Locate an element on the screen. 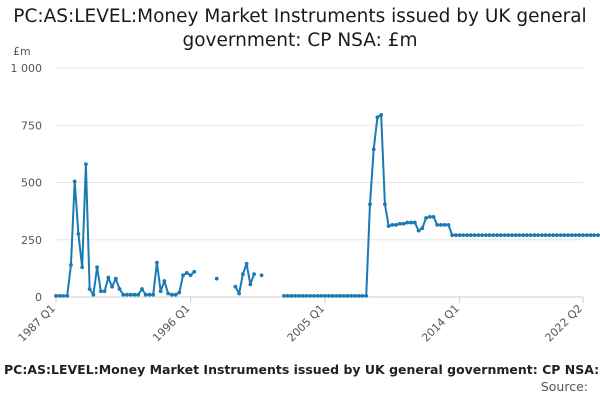 The image size is (600, 400). y-tick-label: 0 is located at coordinates (38, 297).